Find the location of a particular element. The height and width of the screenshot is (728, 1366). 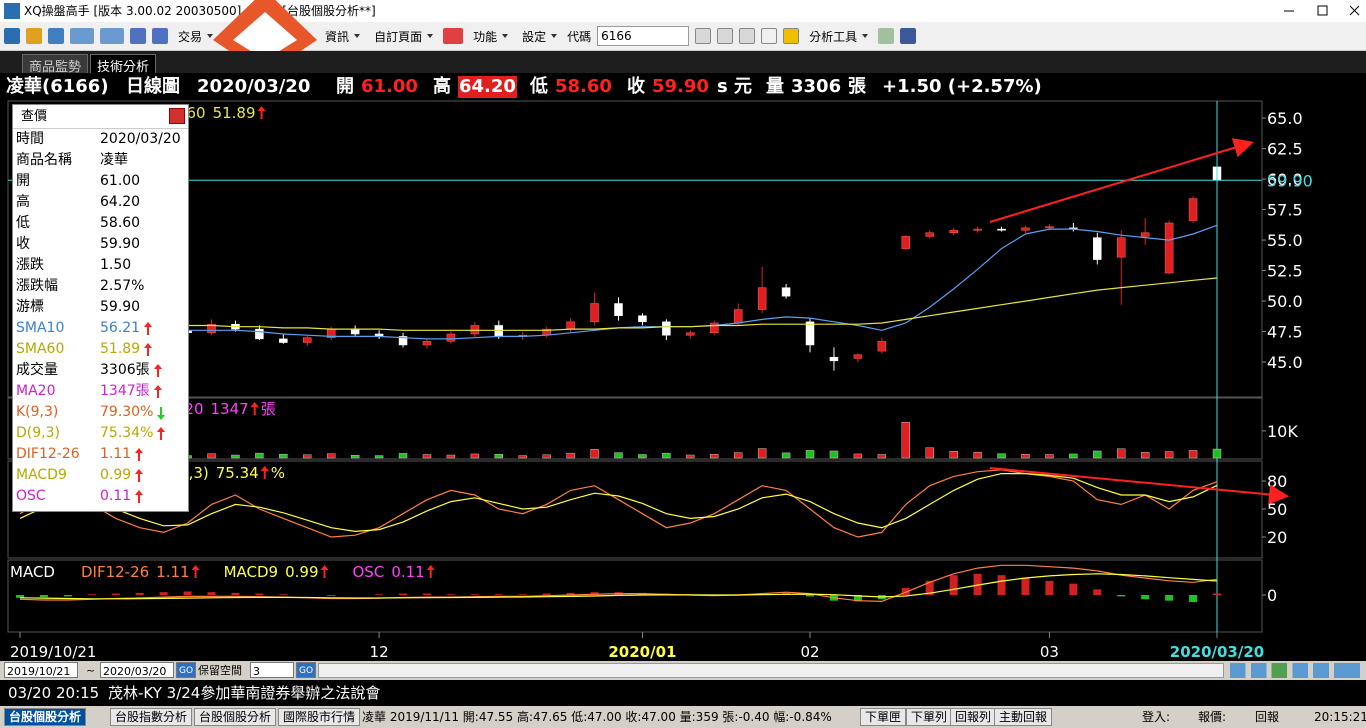

row-label: MA20 is located at coordinates (36, 391).